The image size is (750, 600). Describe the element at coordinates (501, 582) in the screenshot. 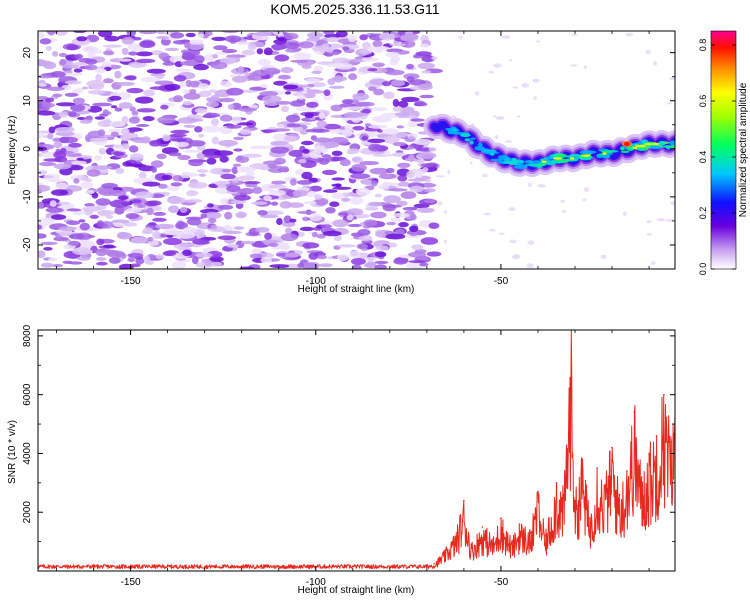

I see `snr-x-tick-label: -50` at that location.